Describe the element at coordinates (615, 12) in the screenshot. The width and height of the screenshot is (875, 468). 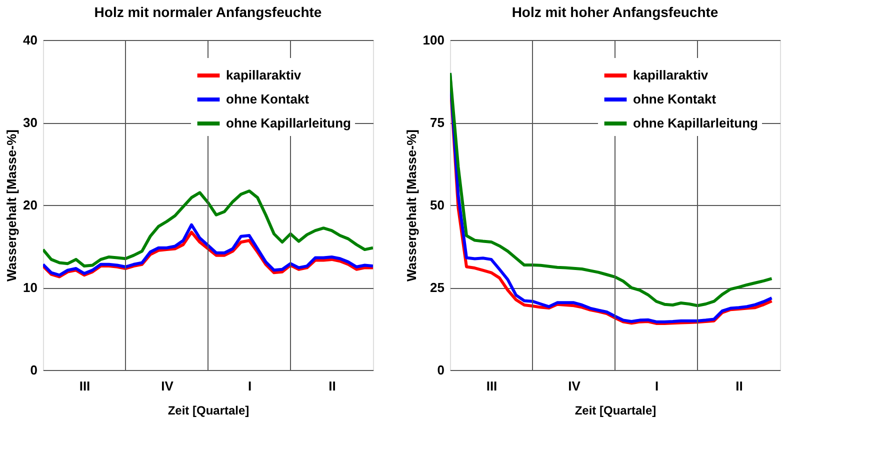
I see `chart-title: Holz mit hoher Anfangsfeuchte` at that location.